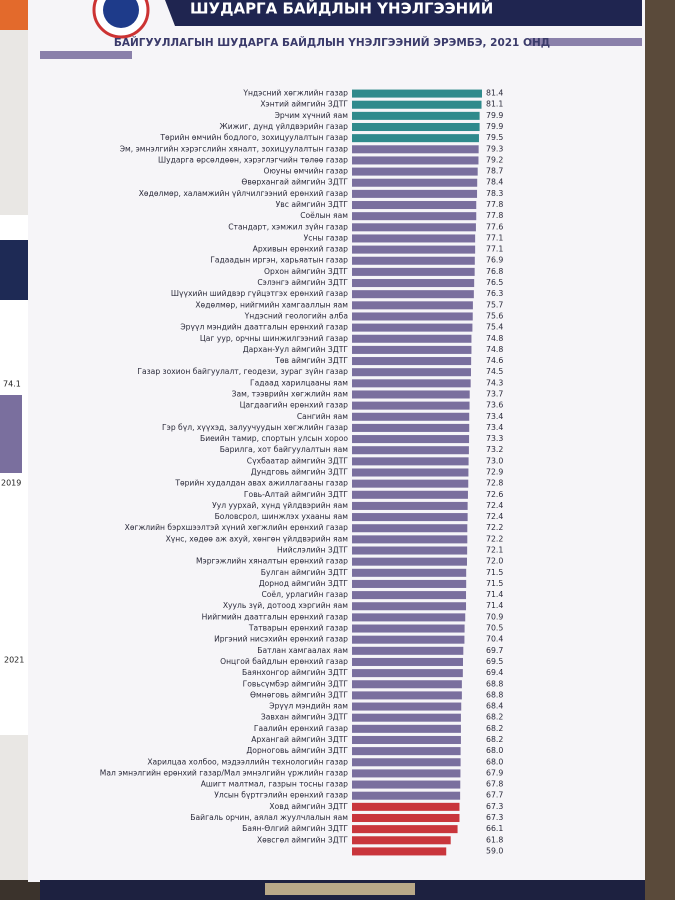  What do you see at coordinates (301, 728) in the screenshot?
I see `category-label: Гаалийн ерөнхий газар` at bounding box center [301, 728].